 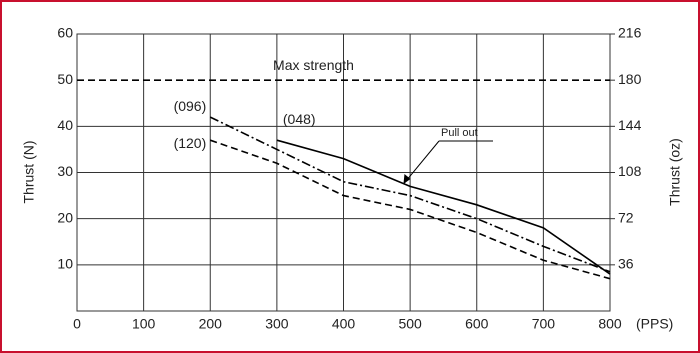 What do you see at coordinates (29, 172) in the screenshot?
I see `y-axis-label: Thrust (N)` at bounding box center [29, 172].